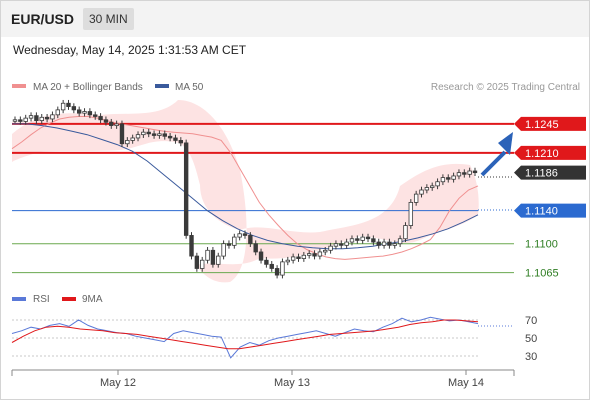 This screenshot has width=590, height=400. Describe the element at coordinates (43, 19) in the screenshot. I see `pair-title: EUR/USD` at that location.